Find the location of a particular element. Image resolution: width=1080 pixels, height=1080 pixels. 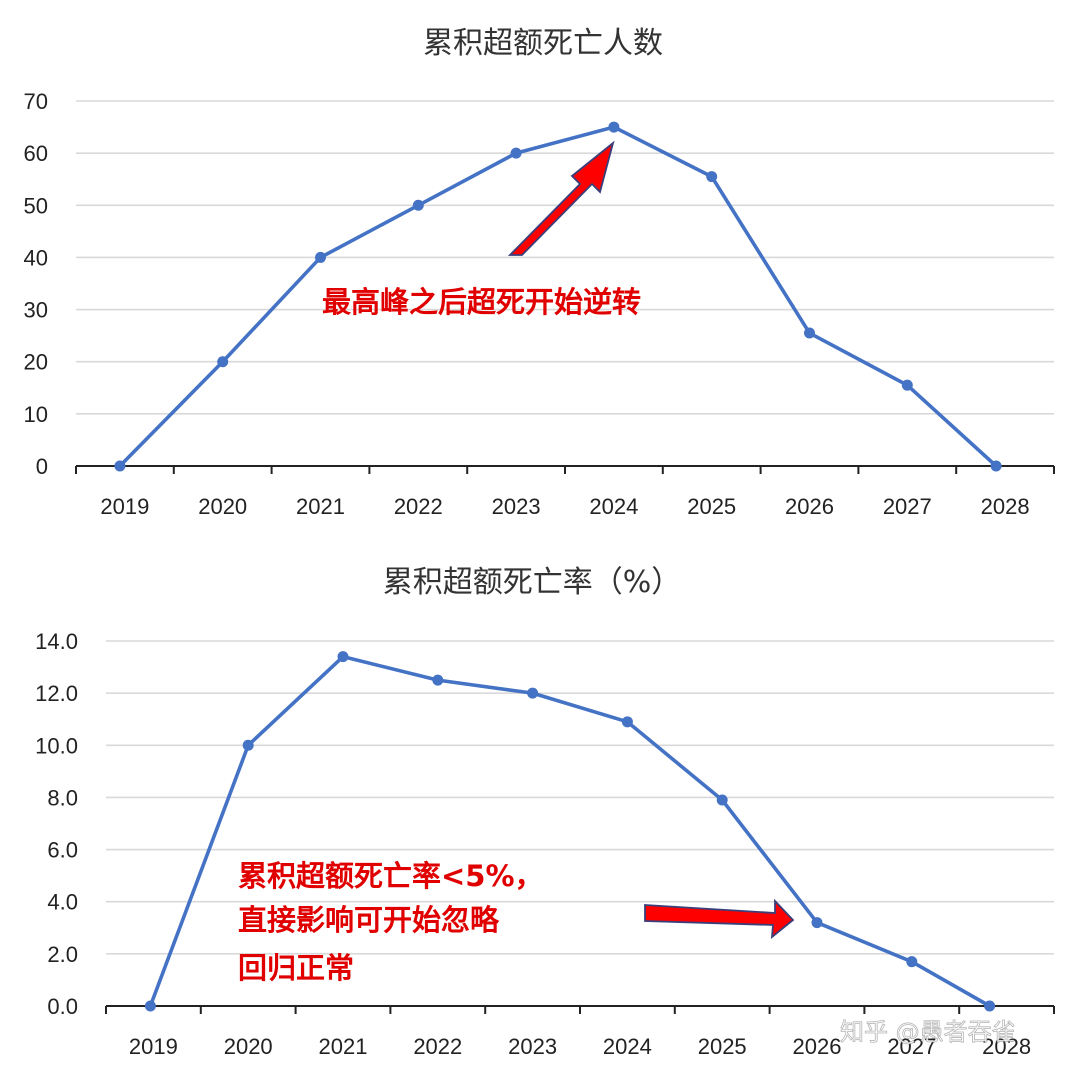

chart1-point-2026 is located at coordinates (809, 333).